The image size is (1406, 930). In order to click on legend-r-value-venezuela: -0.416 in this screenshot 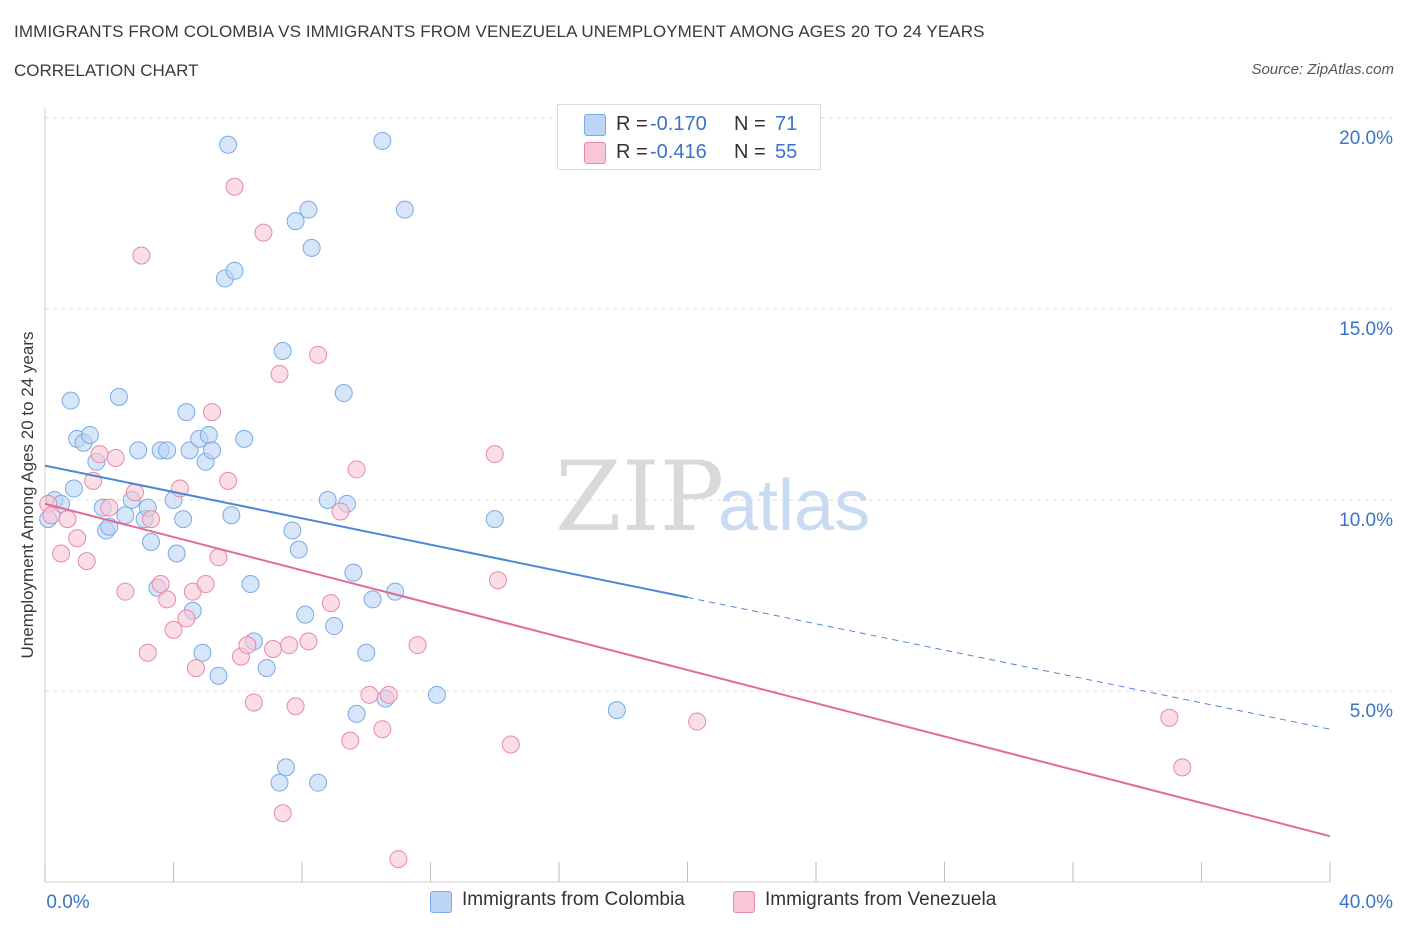, I will do `click(678, 152)`.